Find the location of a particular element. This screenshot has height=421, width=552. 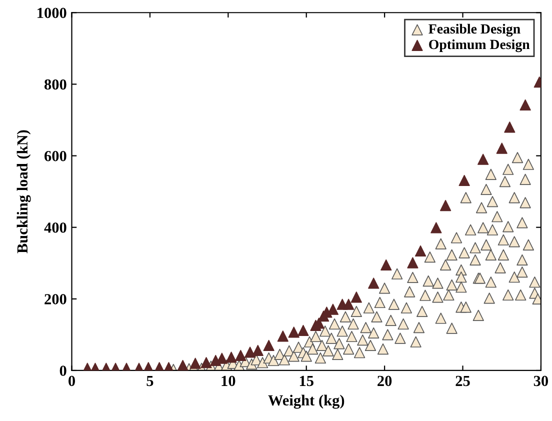

x-tick-label: 20 is located at coordinates (385, 381).